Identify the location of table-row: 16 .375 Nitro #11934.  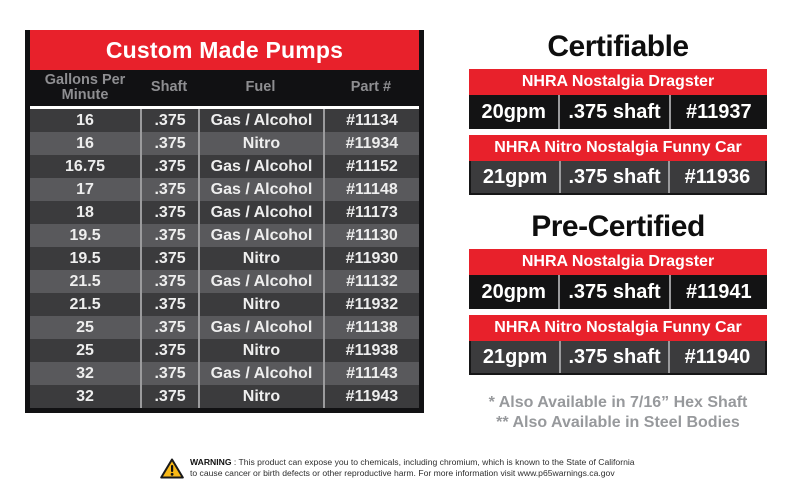
(224, 143).